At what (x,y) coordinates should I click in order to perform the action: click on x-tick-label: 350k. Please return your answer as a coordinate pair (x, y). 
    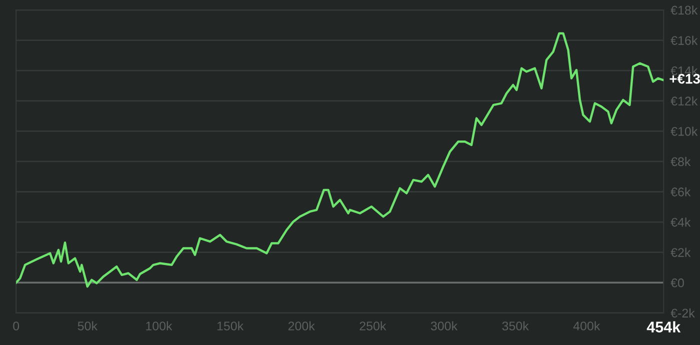
    Looking at the image, I should click on (515, 325).